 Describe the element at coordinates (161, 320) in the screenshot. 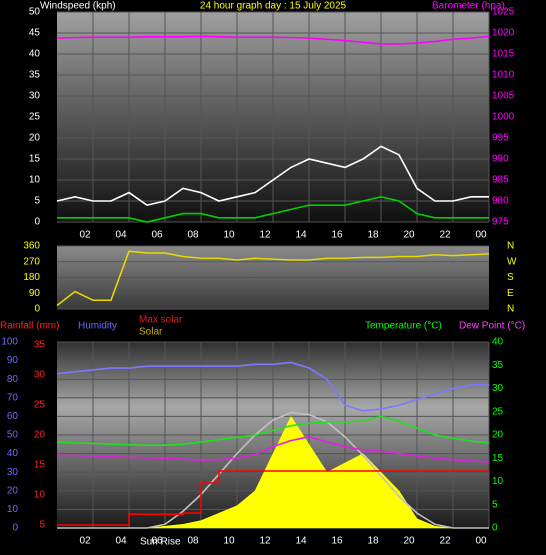

I see `legend-label: Max solar` at that location.